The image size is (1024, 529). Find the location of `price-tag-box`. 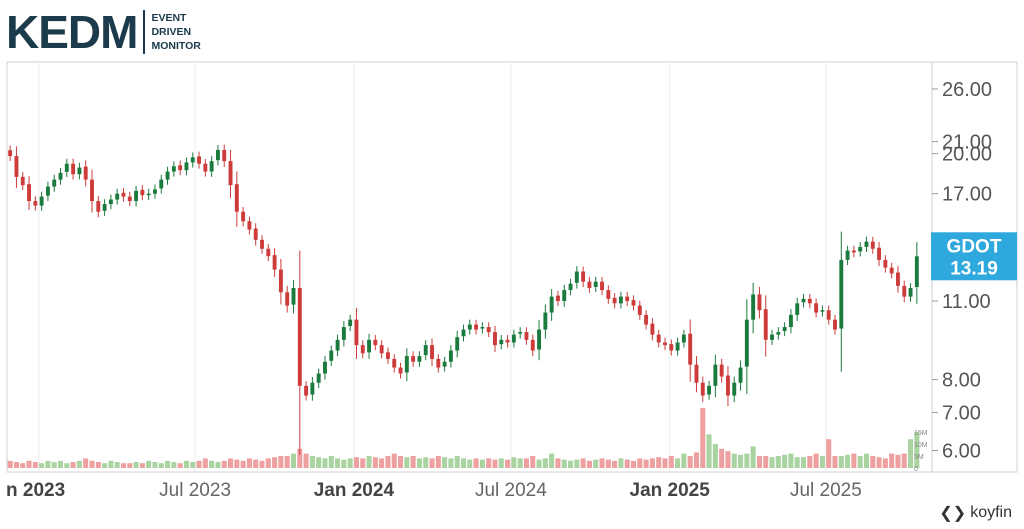

price-tag-box is located at coordinates (974, 256).